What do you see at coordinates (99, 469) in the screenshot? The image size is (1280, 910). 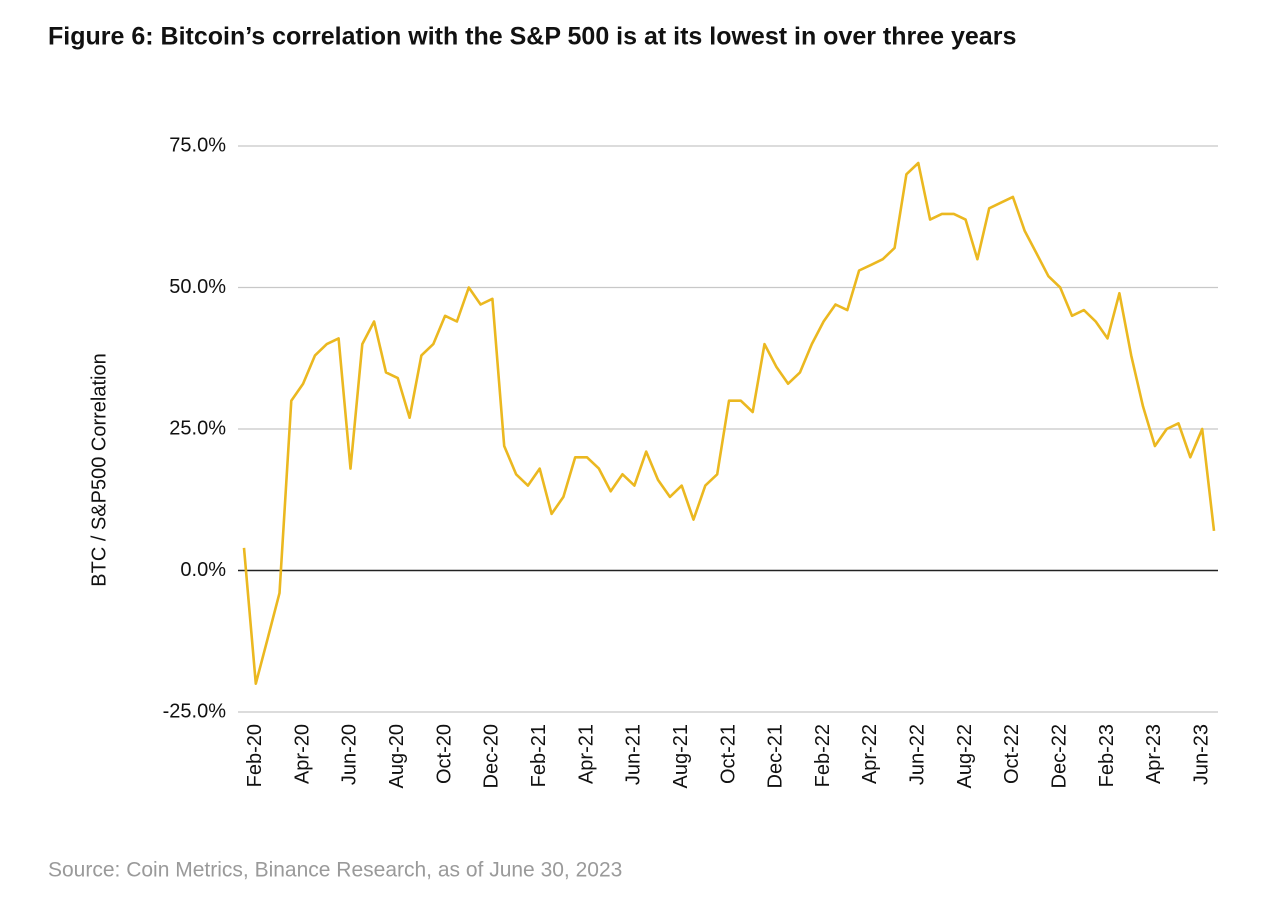 I see `y-axis-label: BTC / S&P500 Correlation` at bounding box center [99, 469].